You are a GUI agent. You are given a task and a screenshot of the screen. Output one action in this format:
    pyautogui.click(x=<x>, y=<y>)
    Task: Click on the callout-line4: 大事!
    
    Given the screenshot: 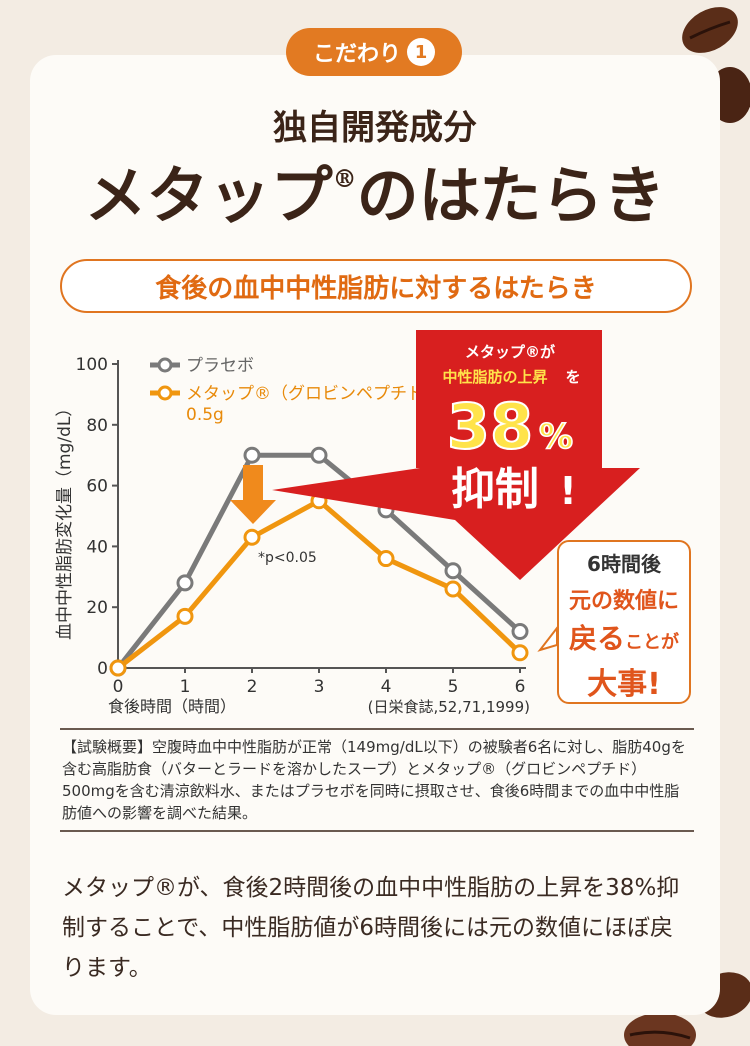 What is the action you would take?
    pyautogui.click(x=624, y=684)
    